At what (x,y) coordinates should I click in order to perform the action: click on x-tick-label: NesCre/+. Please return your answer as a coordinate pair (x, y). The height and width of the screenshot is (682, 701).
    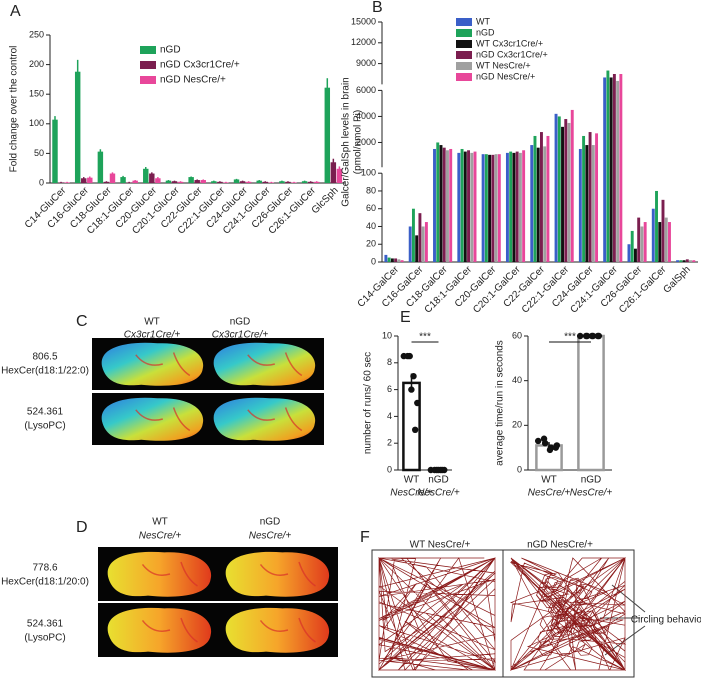
    Looking at the image, I should click on (411, 493).